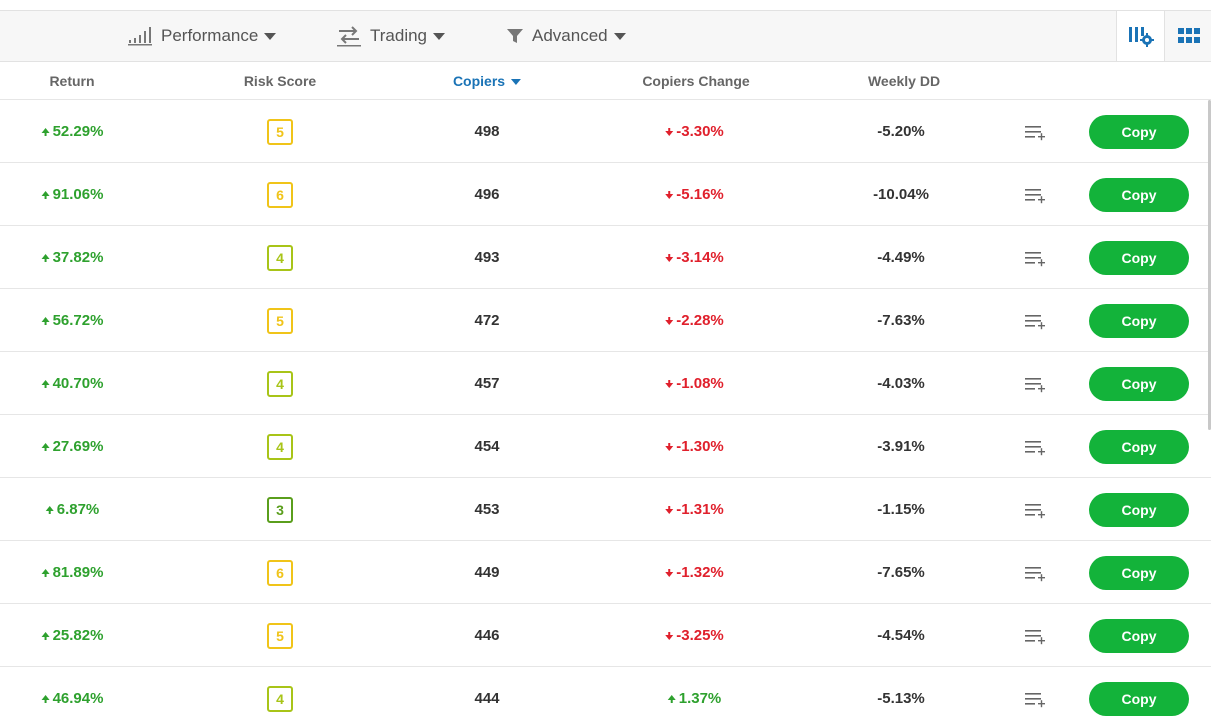 Image resolution: width=1211 pixels, height=726 pixels. I want to click on risk-score-cell: 5, so click(280, 635).